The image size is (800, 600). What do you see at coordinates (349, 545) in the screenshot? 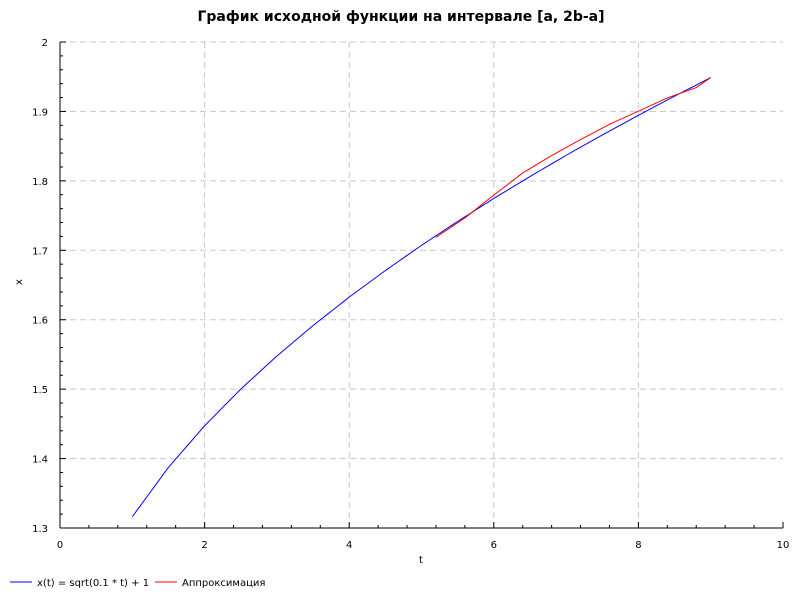
I see `x-tick-label: 4` at bounding box center [349, 545].